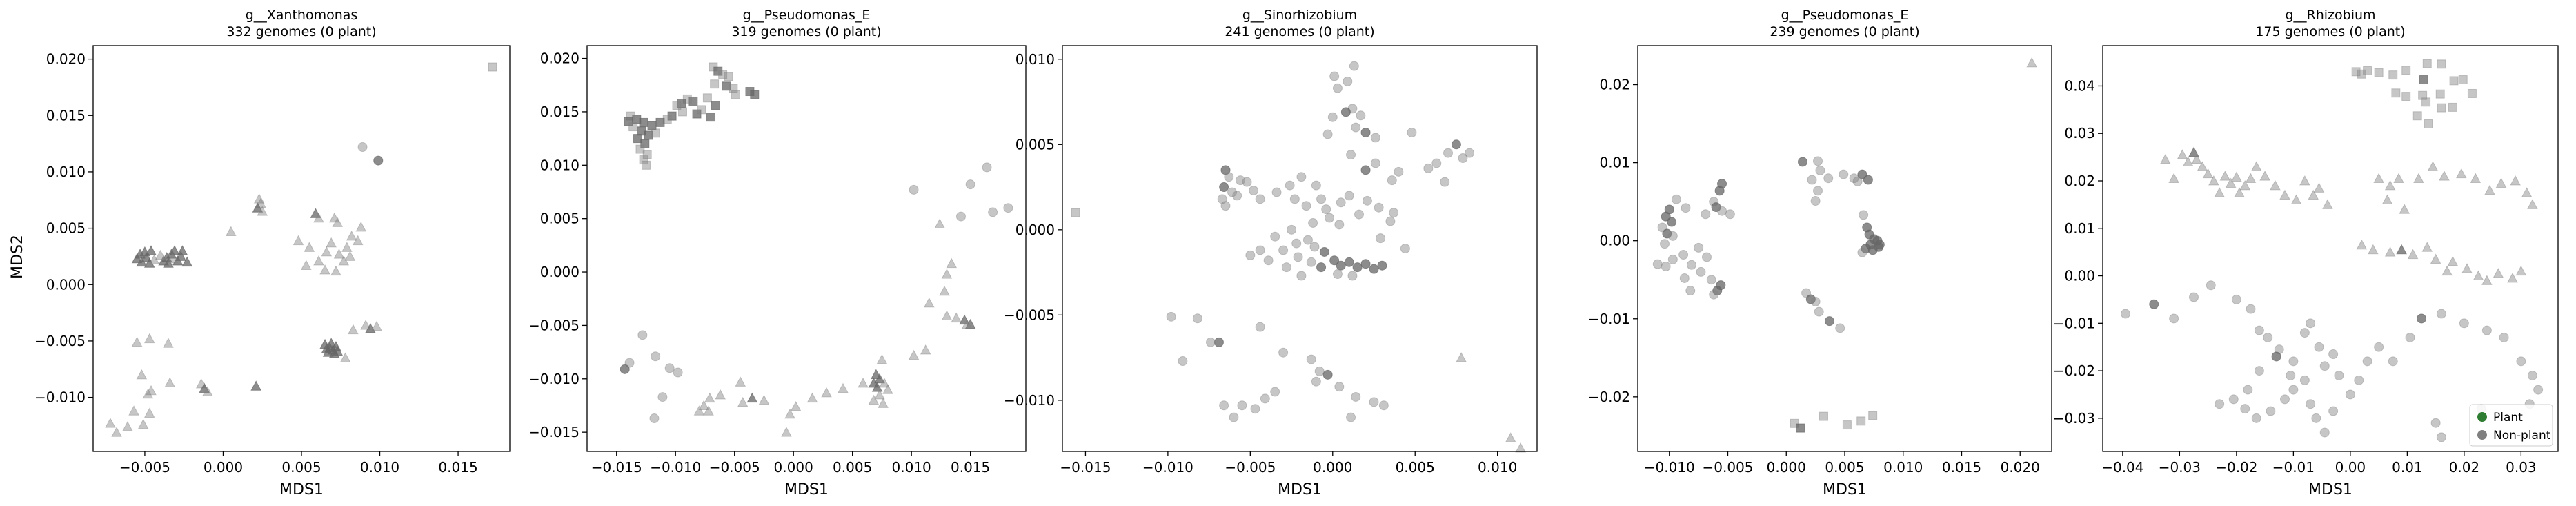 The height and width of the screenshot is (506, 2576). Describe the element at coordinates (2079, 181) in the screenshot. I see `y-tick-label: 0.02` at that location.